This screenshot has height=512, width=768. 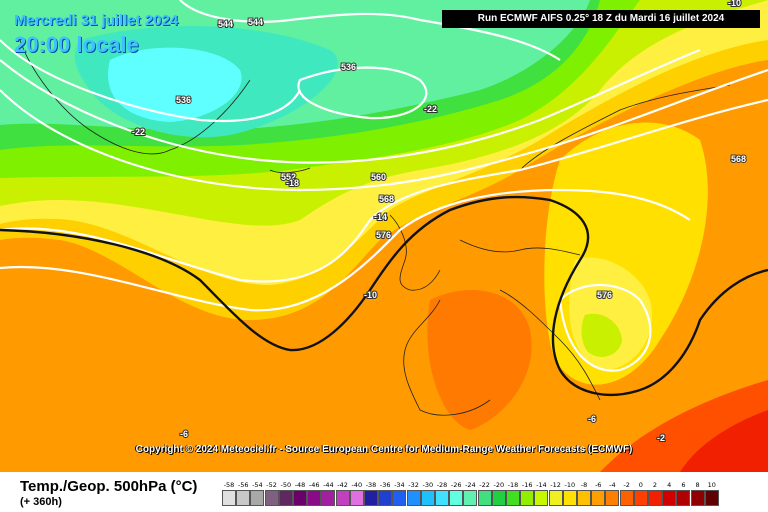 What do you see at coordinates (371, 485) in the screenshot?
I see `legend-scale-value: -38` at bounding box center [371, 485].